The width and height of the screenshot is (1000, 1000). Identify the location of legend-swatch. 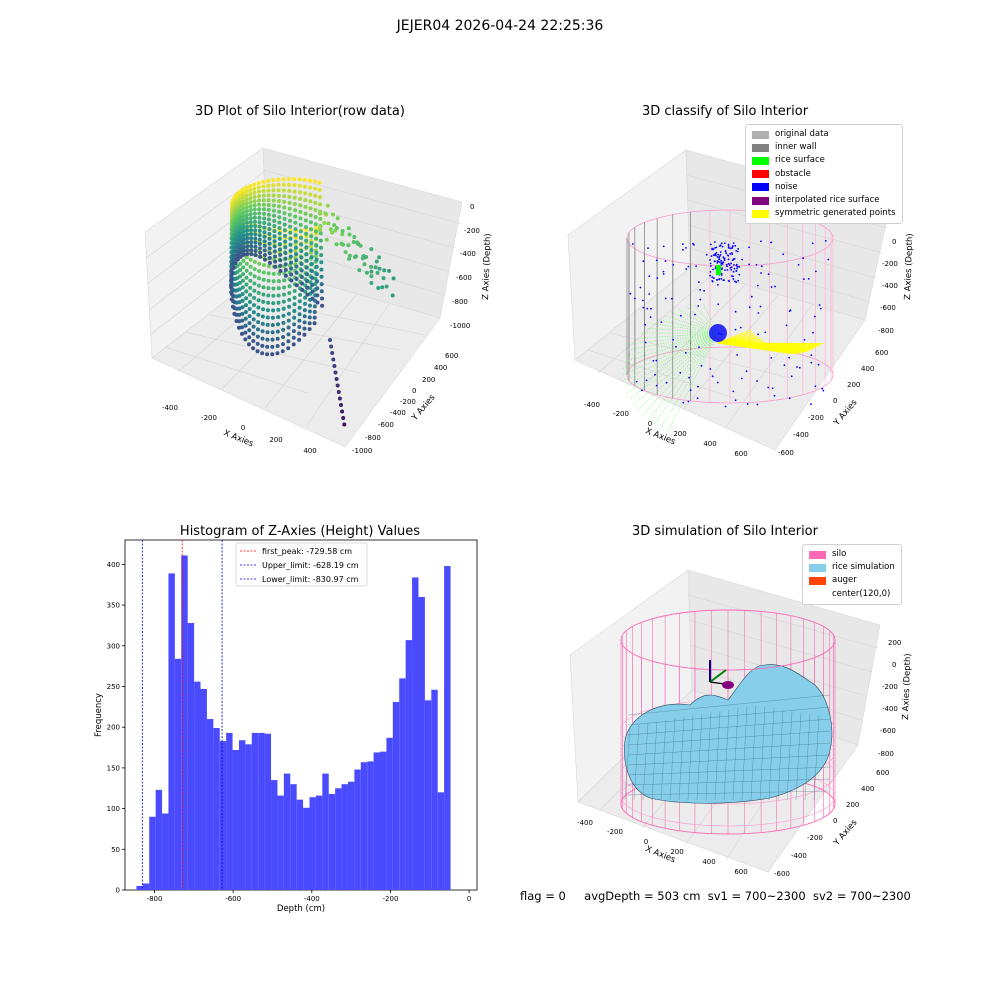
(817, 594).